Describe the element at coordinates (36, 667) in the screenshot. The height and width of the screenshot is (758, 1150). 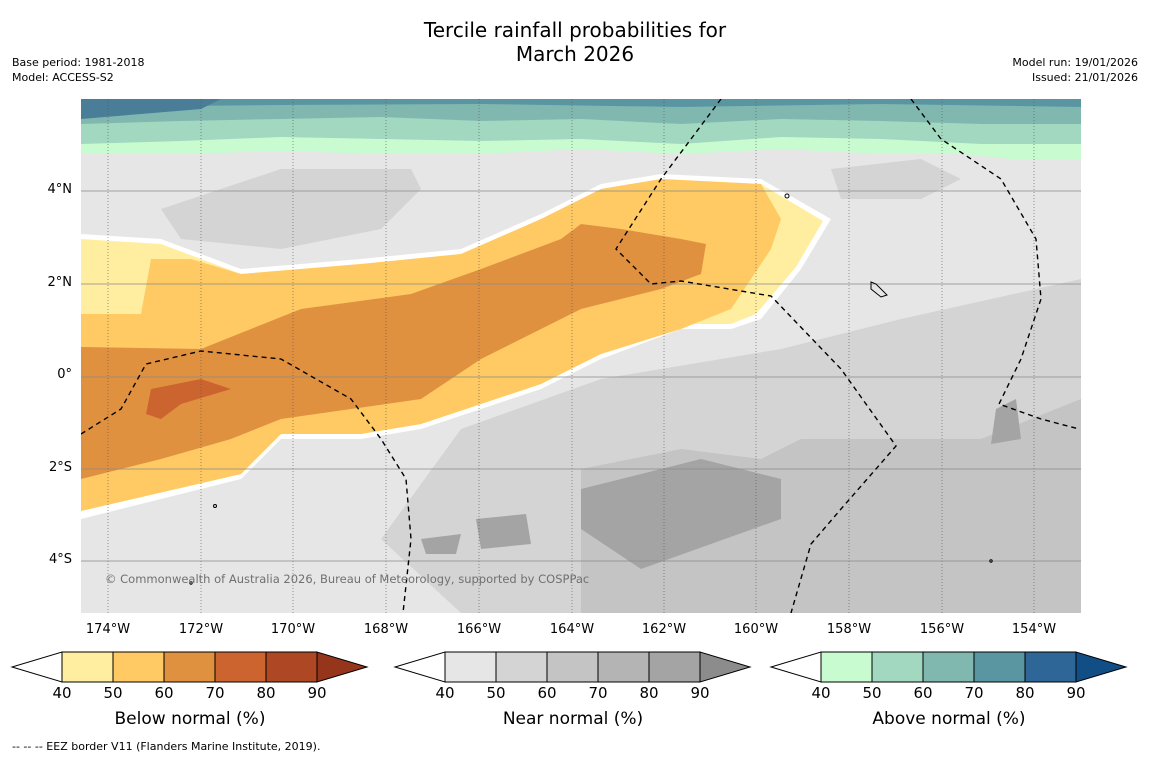
I see `below-normal-swatch-under` at that location.